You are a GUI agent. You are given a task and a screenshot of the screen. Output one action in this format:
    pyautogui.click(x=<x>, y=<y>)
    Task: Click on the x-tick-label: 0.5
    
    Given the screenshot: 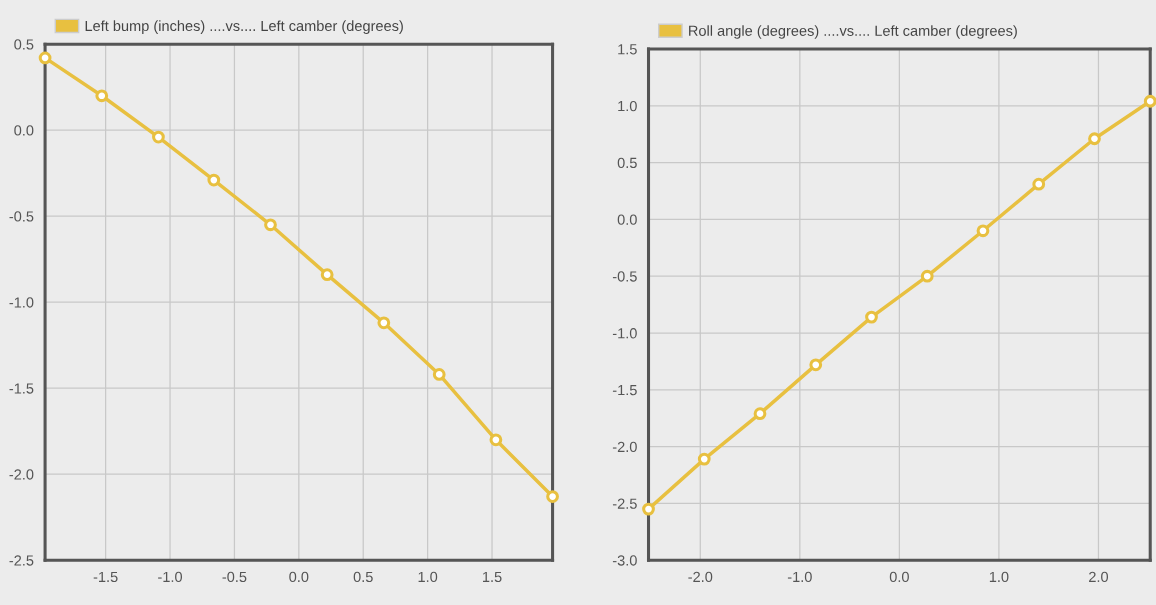 What is the action you would take?
    pyautogui.click(x=363, y=577)
    